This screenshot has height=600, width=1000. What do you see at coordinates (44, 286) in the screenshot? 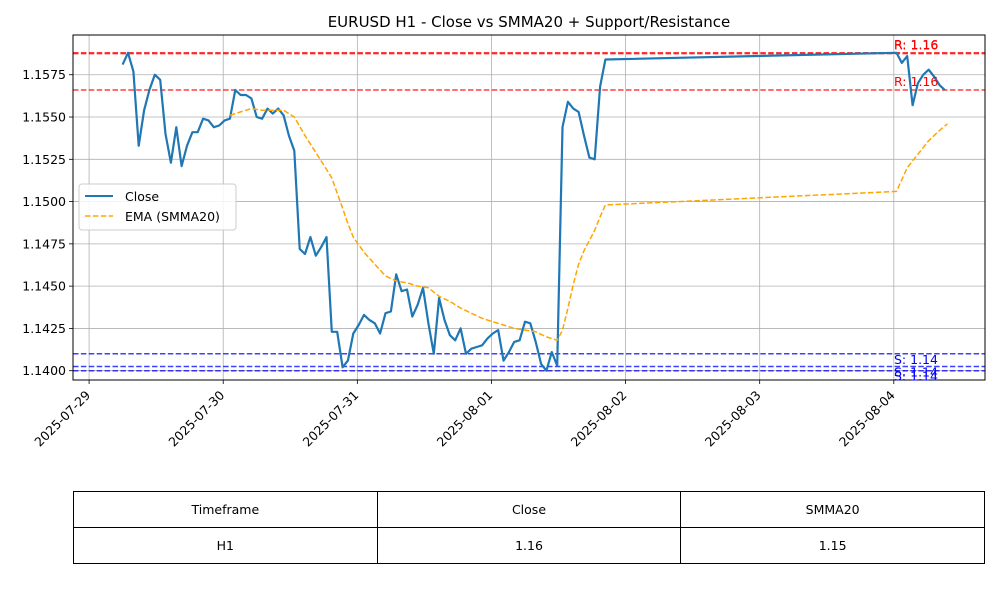
I see `y-tick-label: 1.1450` at bounding box center [44, 286].